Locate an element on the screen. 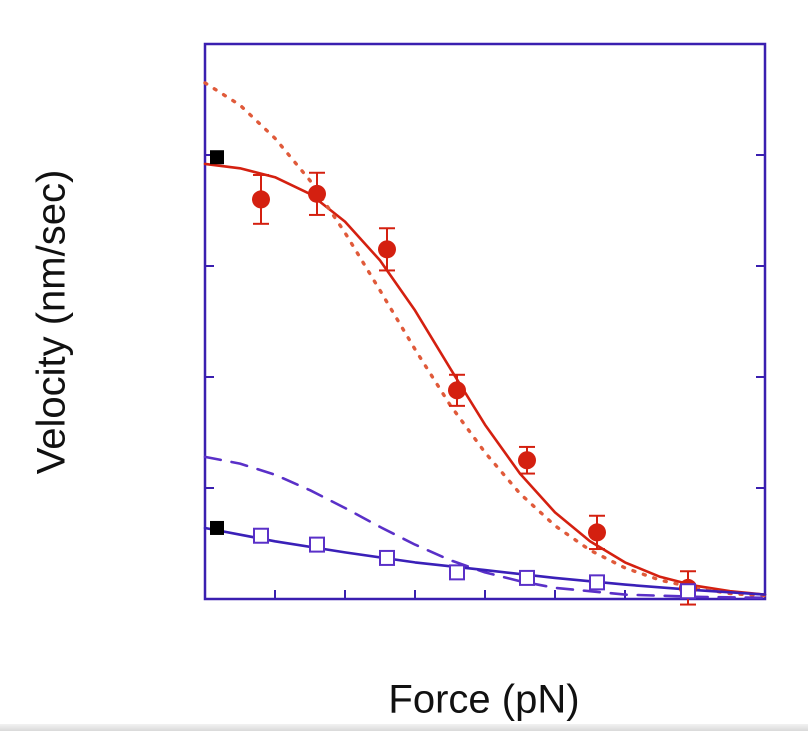 The width and height of the screenshot is (808, 731). window-bottom-edge is located at coordinates (404, 727).